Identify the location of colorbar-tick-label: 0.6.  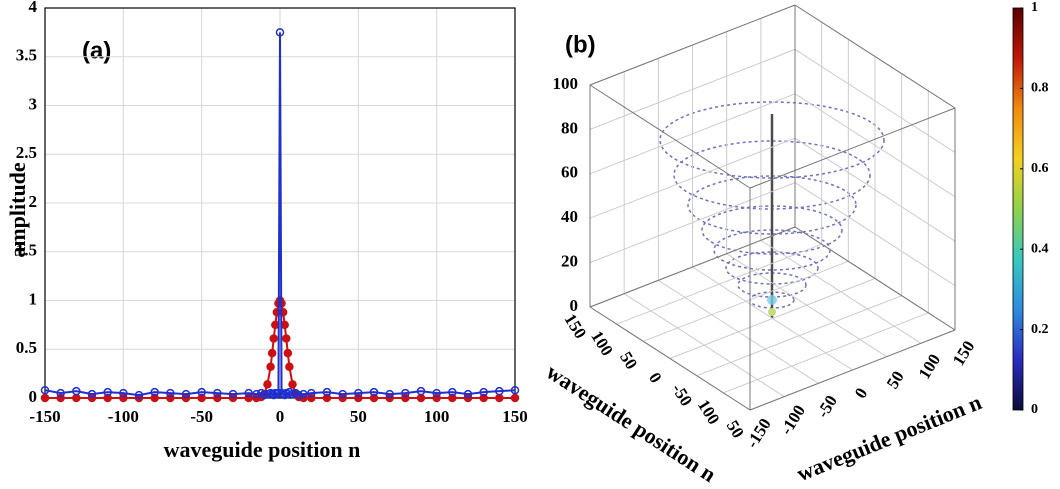
(1040, 168).